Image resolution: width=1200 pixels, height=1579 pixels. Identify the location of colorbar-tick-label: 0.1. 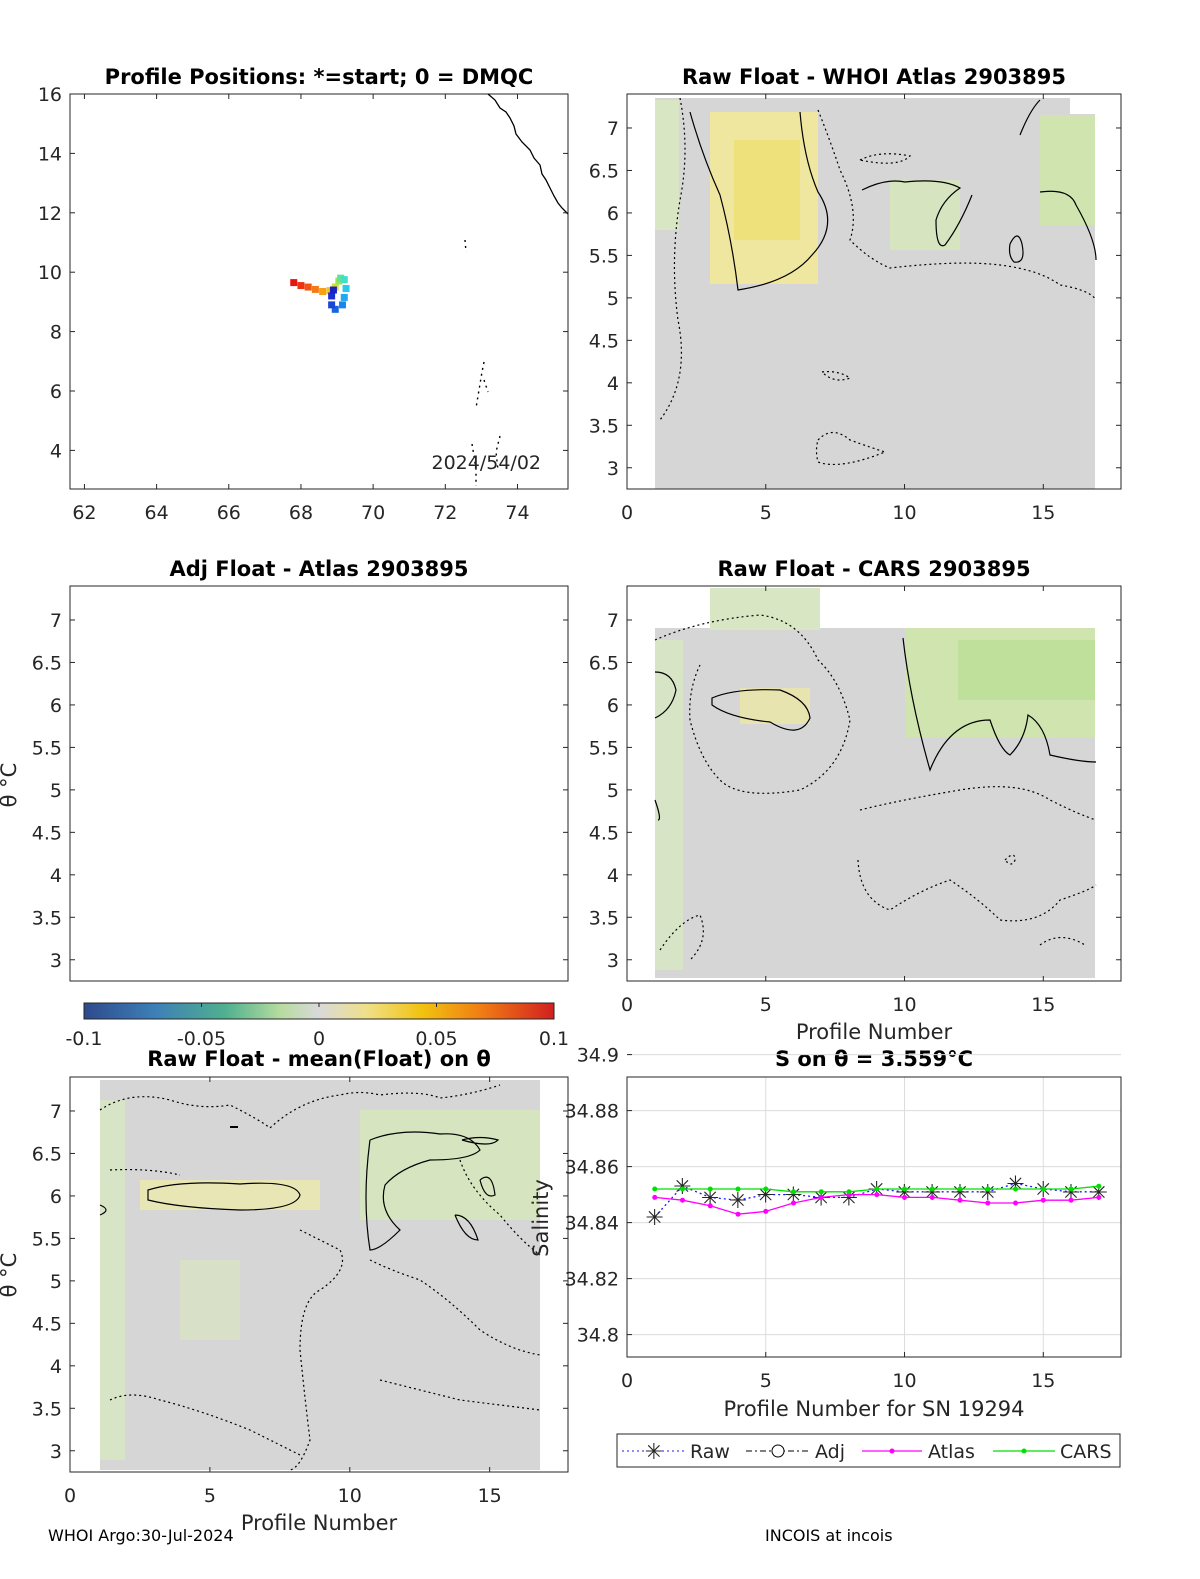
(554, 1039).